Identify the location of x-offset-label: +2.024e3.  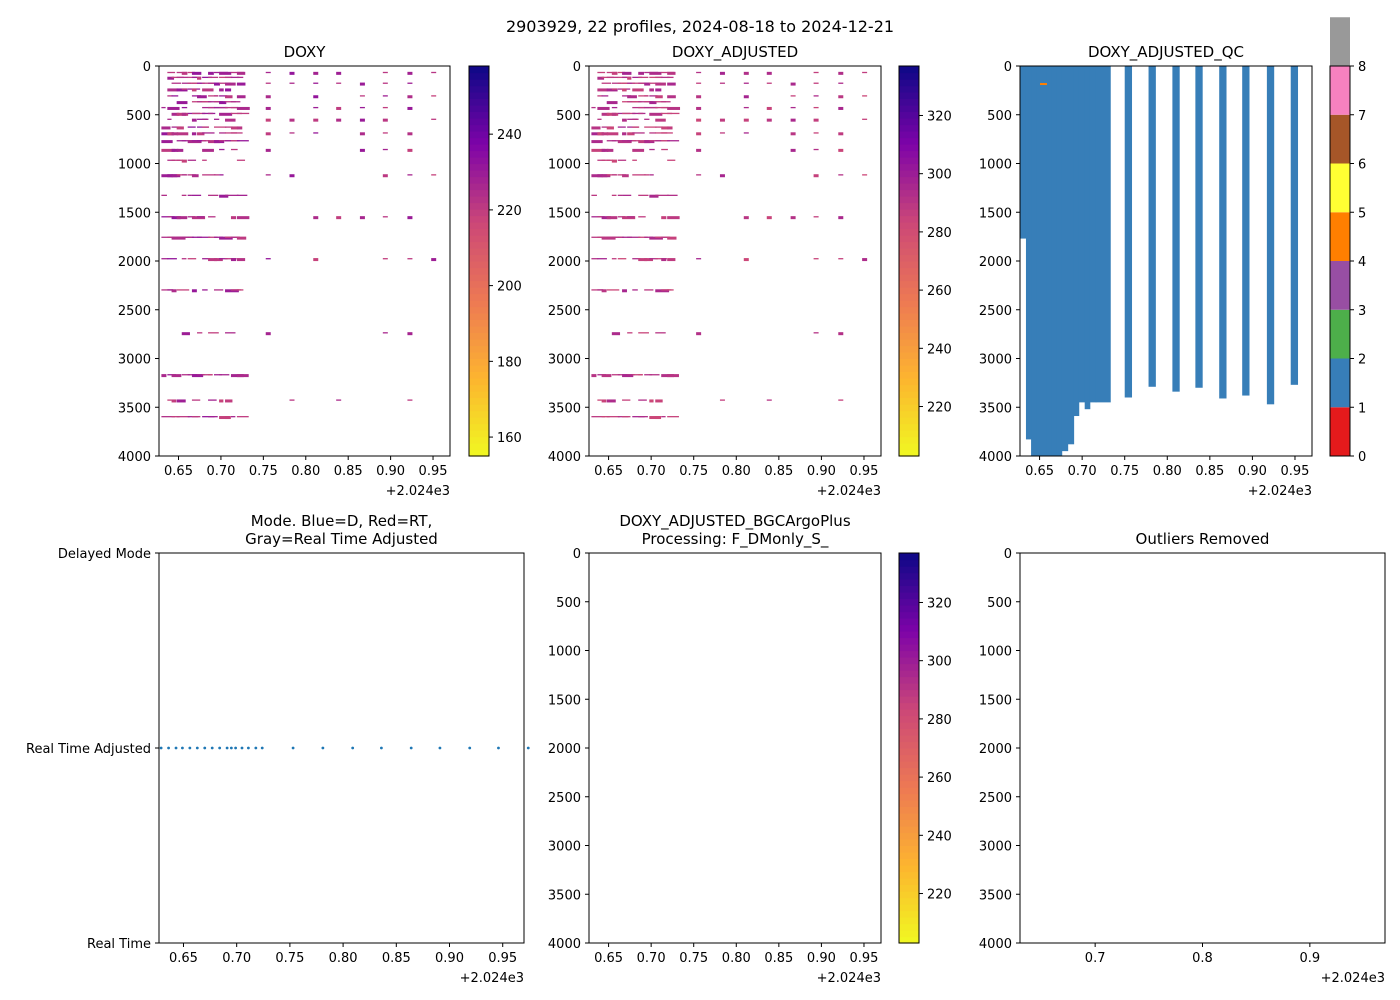
(418, 491).